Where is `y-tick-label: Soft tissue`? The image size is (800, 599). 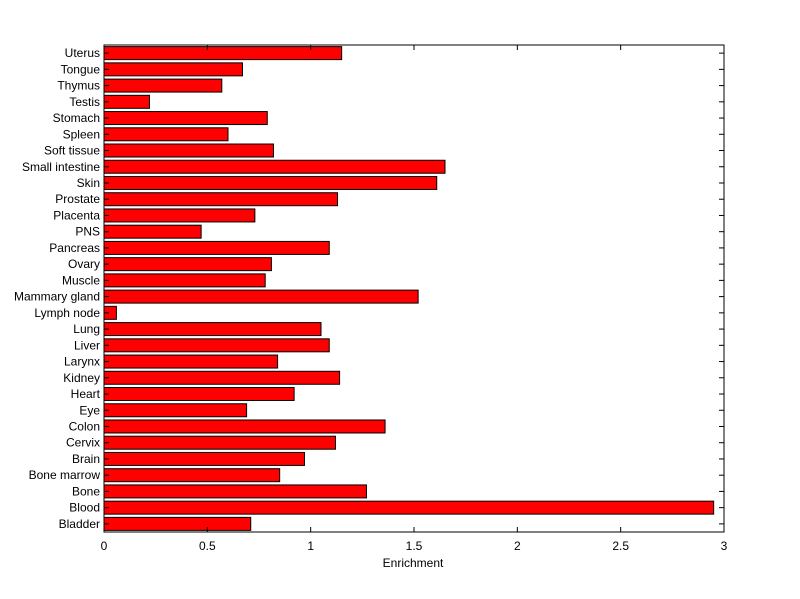 y-tick-label: Soft tissue is located at coordinates (72, 151).